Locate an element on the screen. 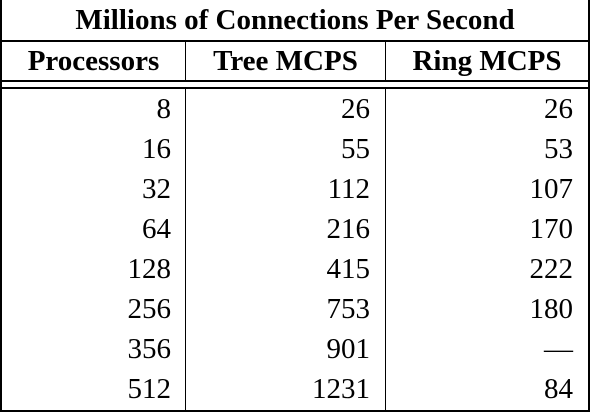  cell-tree-mcps: 753 is located at coordinates (348, 309).